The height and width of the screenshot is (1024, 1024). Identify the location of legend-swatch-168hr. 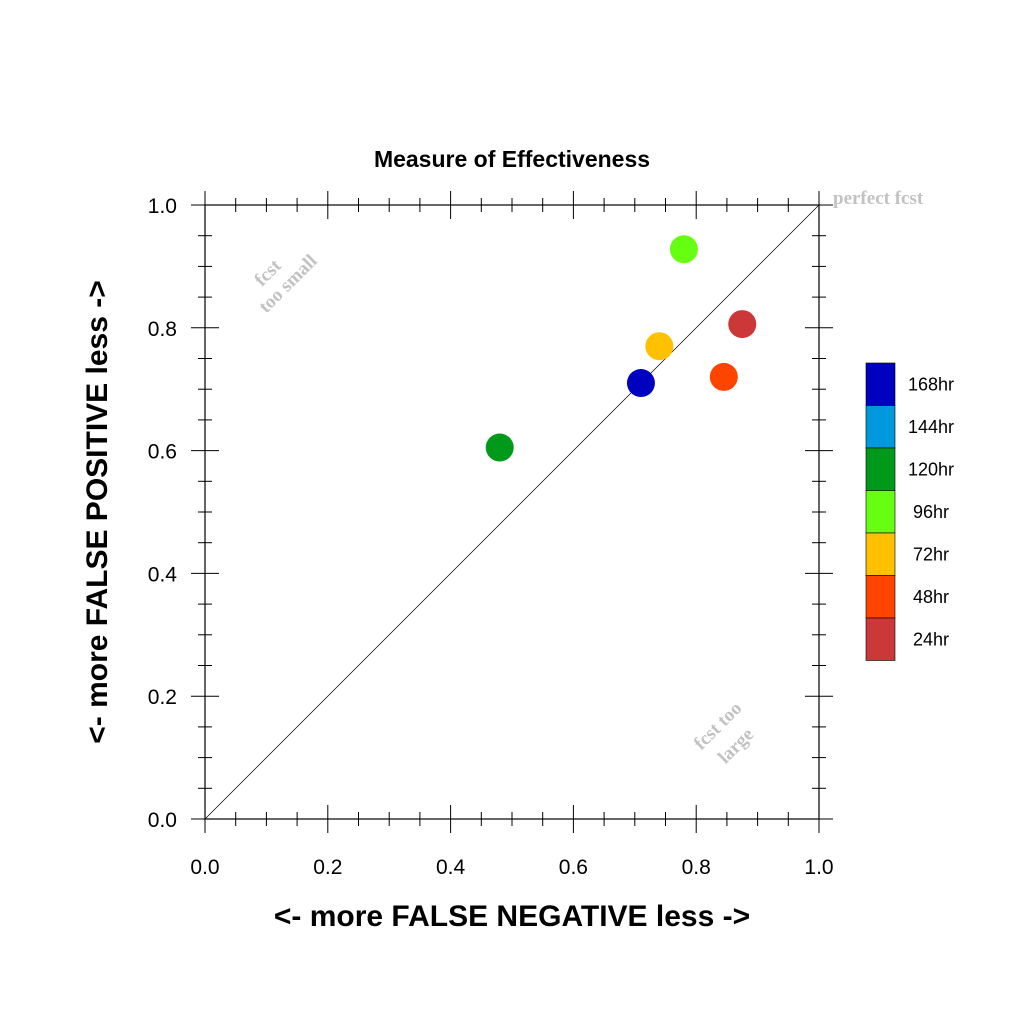
(880, 384).